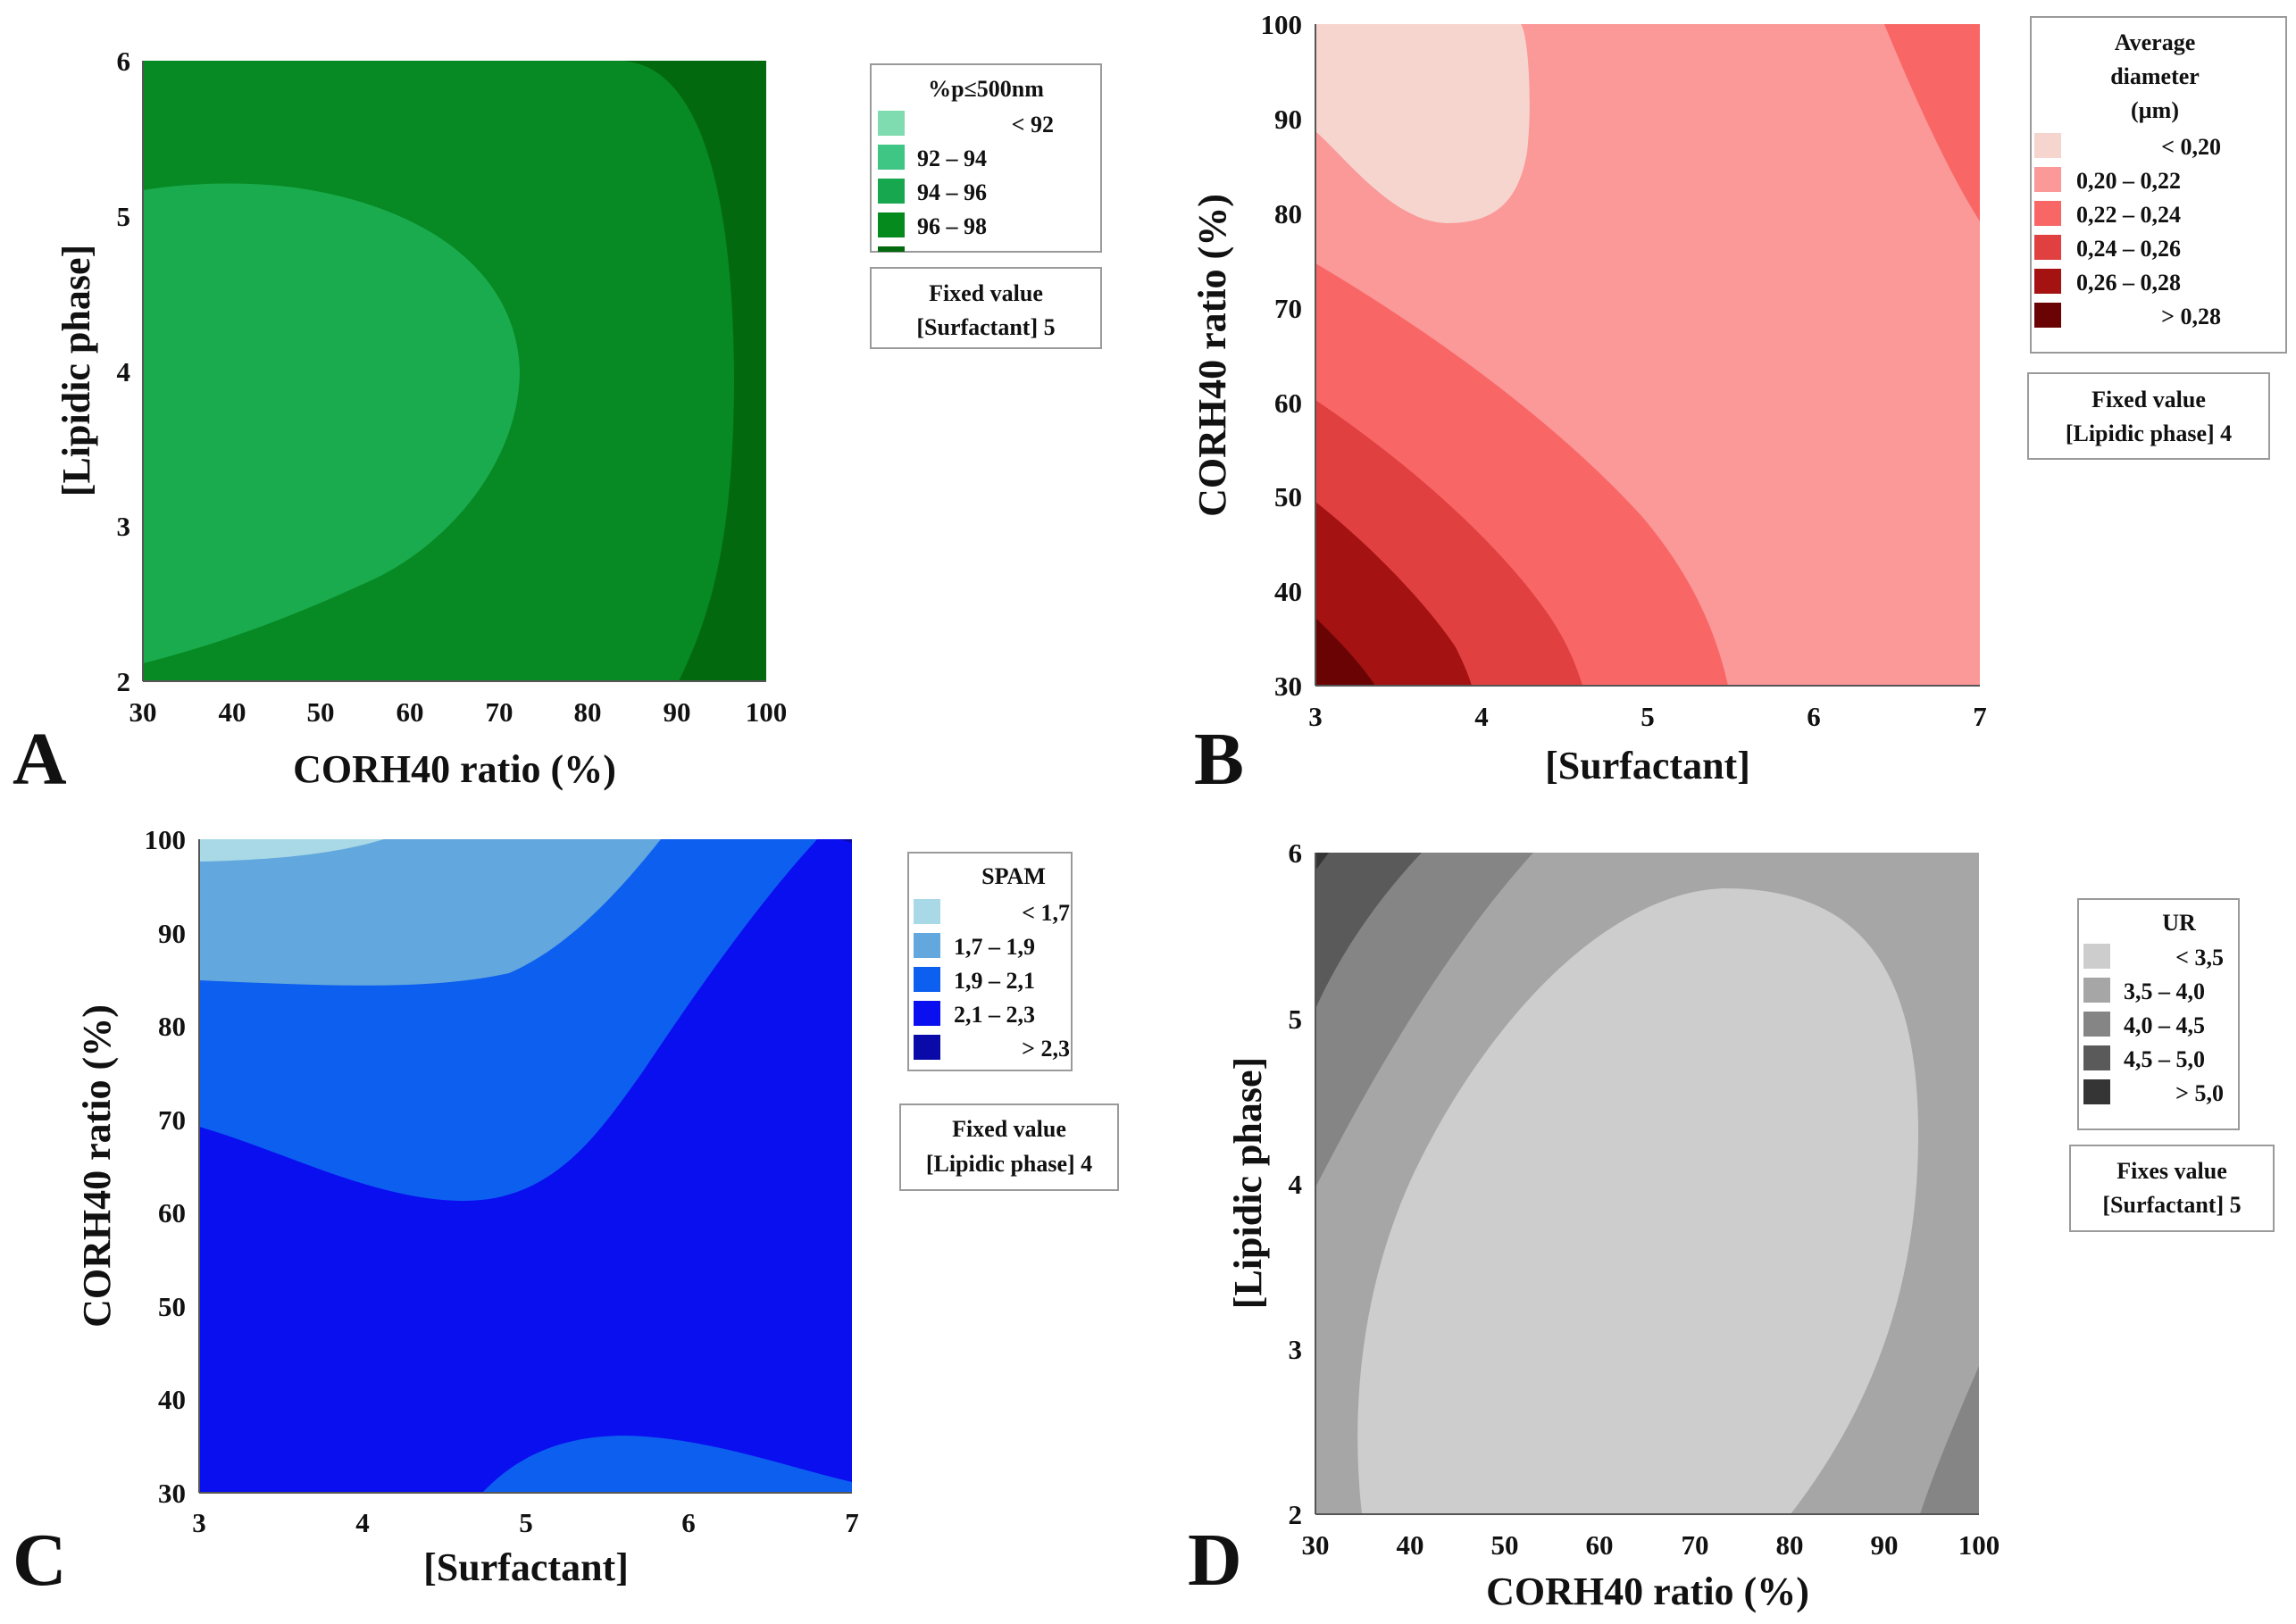 Image resolution: width=2296 pixels, height=1624 pixels. What do you see at coordinates (2128, 181) in the screenshot?
I see `legend-label: 0,20 – 0,22` at bounding box center [2128, 181].